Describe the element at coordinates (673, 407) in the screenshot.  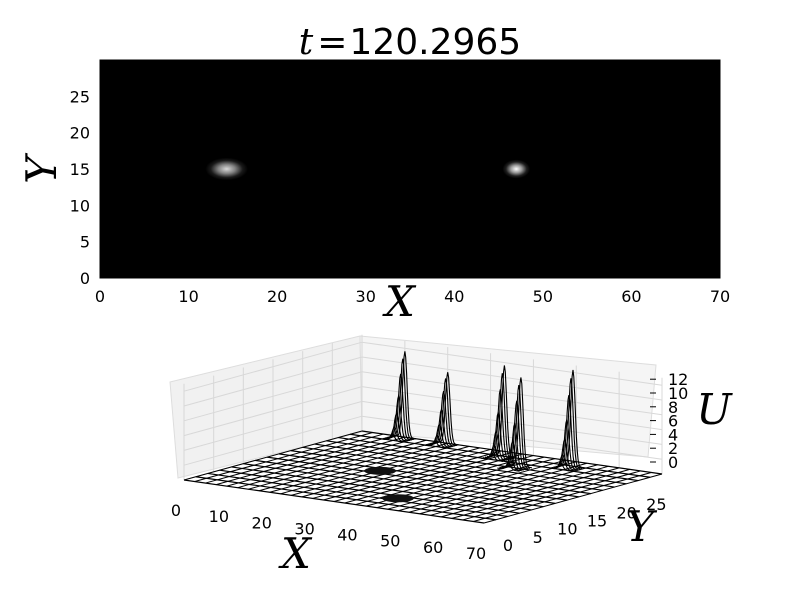
I see `surface-z-tick-label: 8` at that location.